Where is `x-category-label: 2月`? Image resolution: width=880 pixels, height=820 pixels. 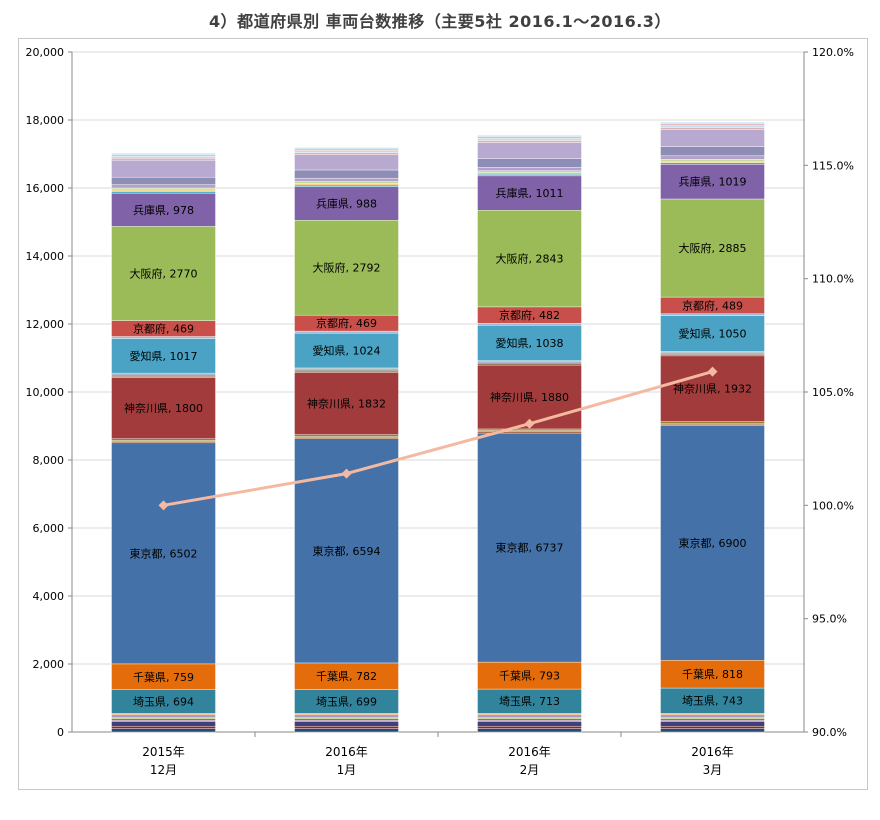 x-category-label: 2月 is located at coordinates (530, 770).